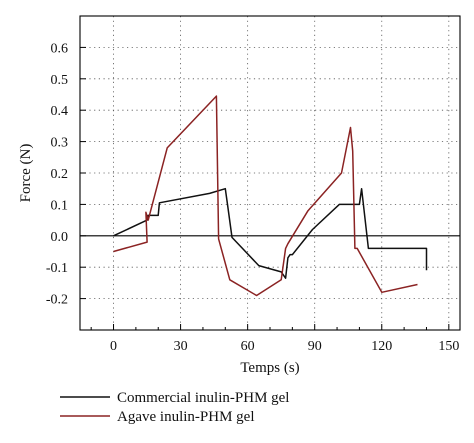 The height and width of the screenshot is (443, 474). What do you see at coordinates (381, 346) in the screenshot?
I see `x-tick-label: 120` at bounding box center [381, 346].